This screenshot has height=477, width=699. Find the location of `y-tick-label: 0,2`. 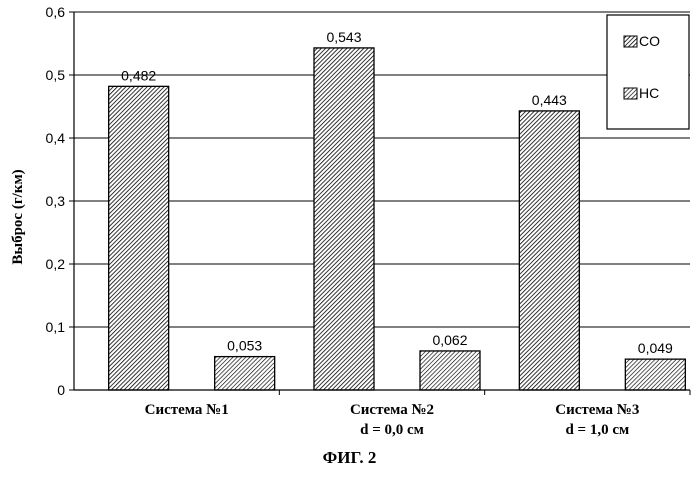

y-tick-label: 0,2 is located at coordinates (56, 264).